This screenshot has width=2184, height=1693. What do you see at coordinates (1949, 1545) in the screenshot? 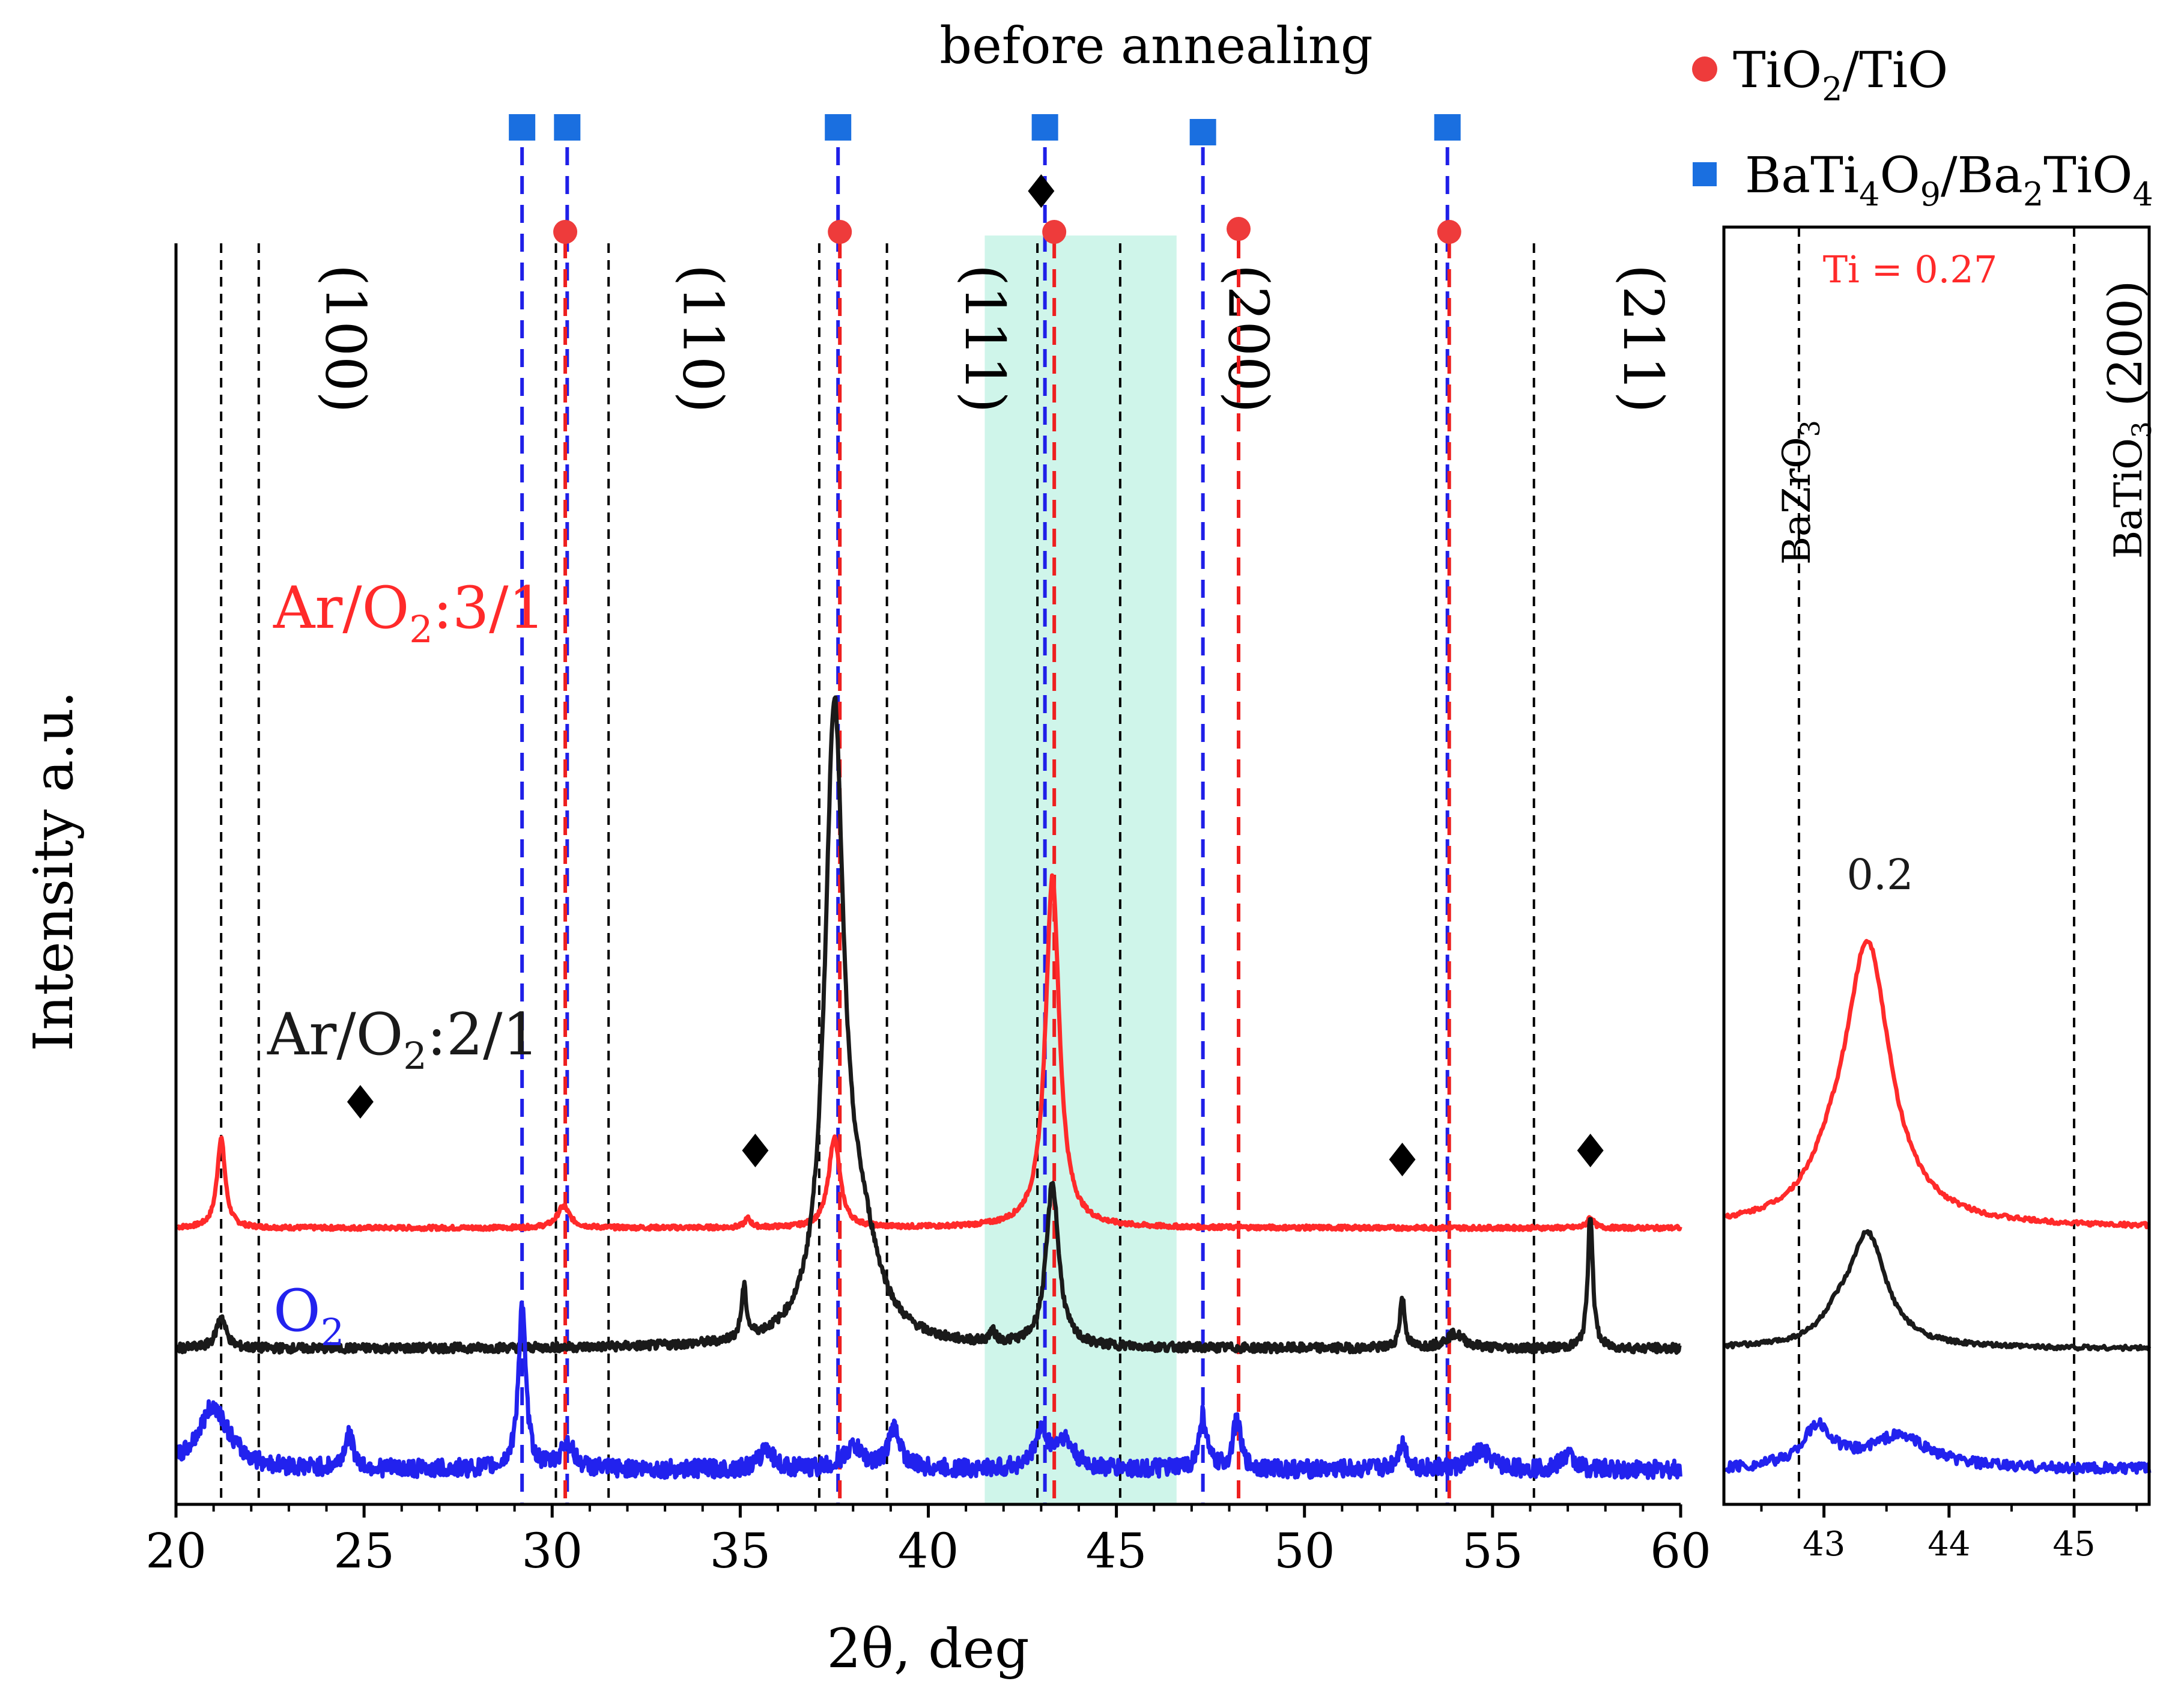
I see `inset-x-tick-label-1: 44` at bounding box center [1949, 1545].